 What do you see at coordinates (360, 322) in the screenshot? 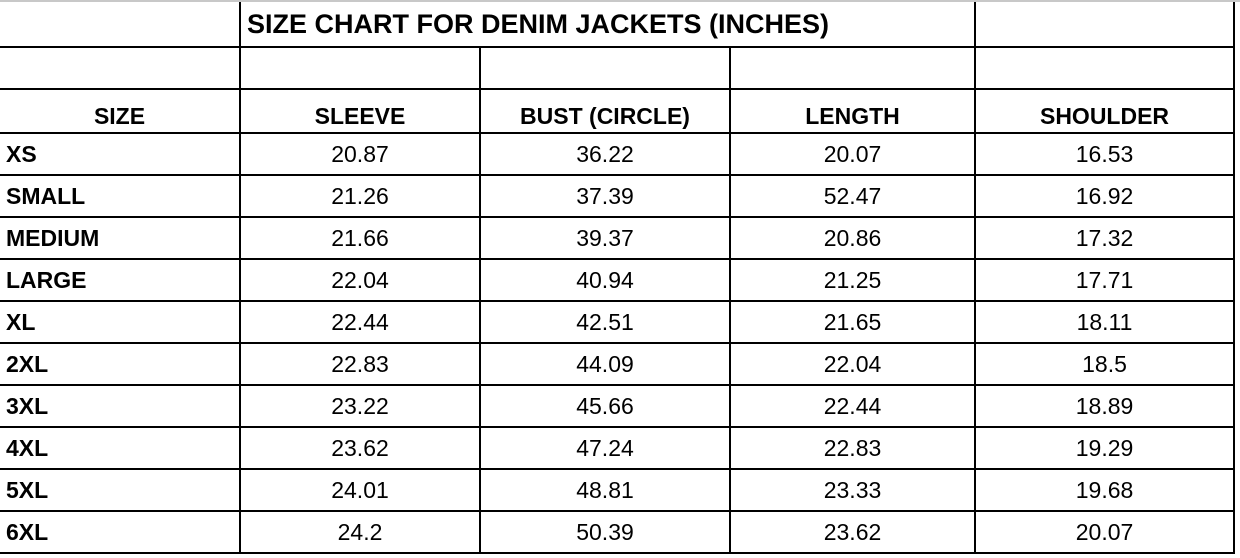
I see `cell-sleeve: 22.44` at bounding box center [360, 322].